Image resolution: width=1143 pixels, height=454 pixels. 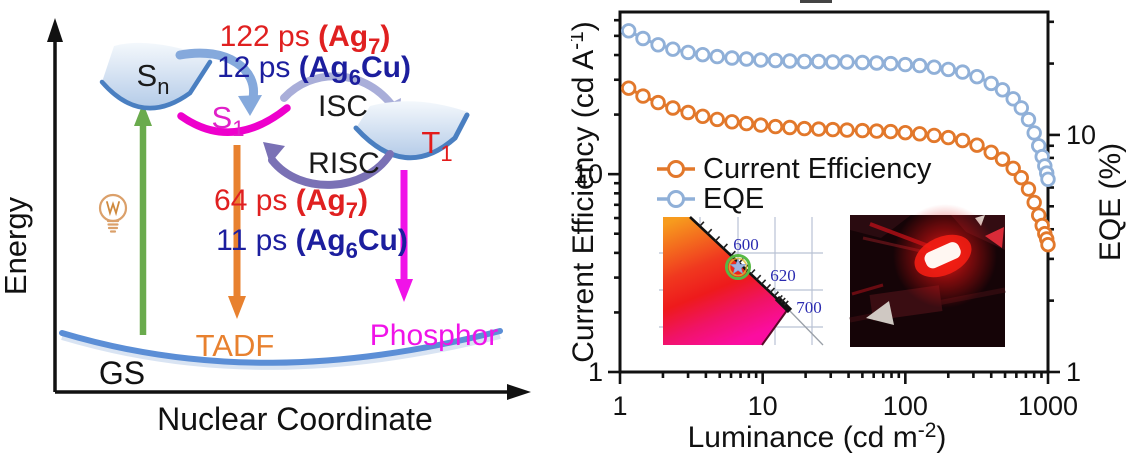 What do you see at coordinates (1081, 135) in the screenshot?
I see `right-tick-label: 10` at bounding box center [1081, 135].